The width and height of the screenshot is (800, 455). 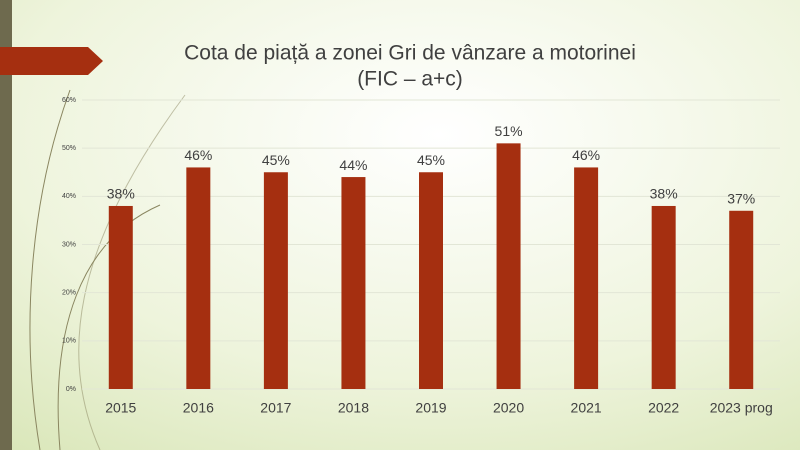 What do you see at coordinates (198, 408) in the screenshot?
I see `x-tick-label: 2016` at bounding box center [198, 408].